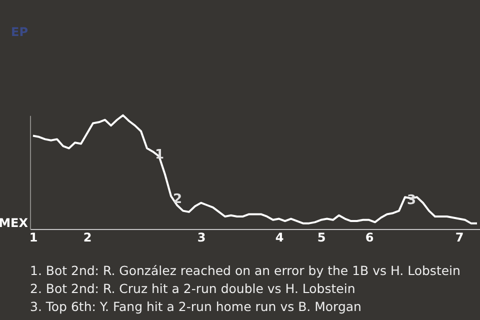  Describe the element at coordinates (193, 288) in the screenshot. I see `text: 2. Bot 2nd: R. Cruz hit a 2-run double vs H. Lobstein` at that location.